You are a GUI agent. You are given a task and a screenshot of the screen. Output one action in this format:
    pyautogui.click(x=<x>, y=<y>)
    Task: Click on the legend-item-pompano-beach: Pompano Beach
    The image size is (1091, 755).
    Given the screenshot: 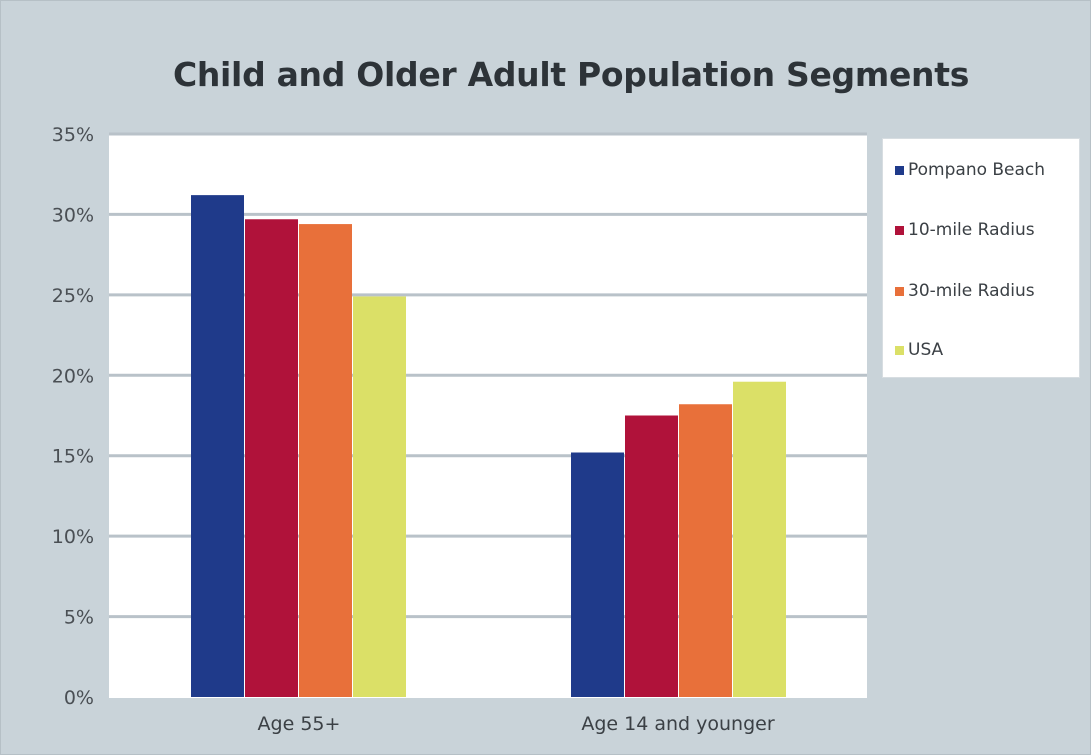 What is the action you would take?
    pyautogui.click(x=970, y=170)
    